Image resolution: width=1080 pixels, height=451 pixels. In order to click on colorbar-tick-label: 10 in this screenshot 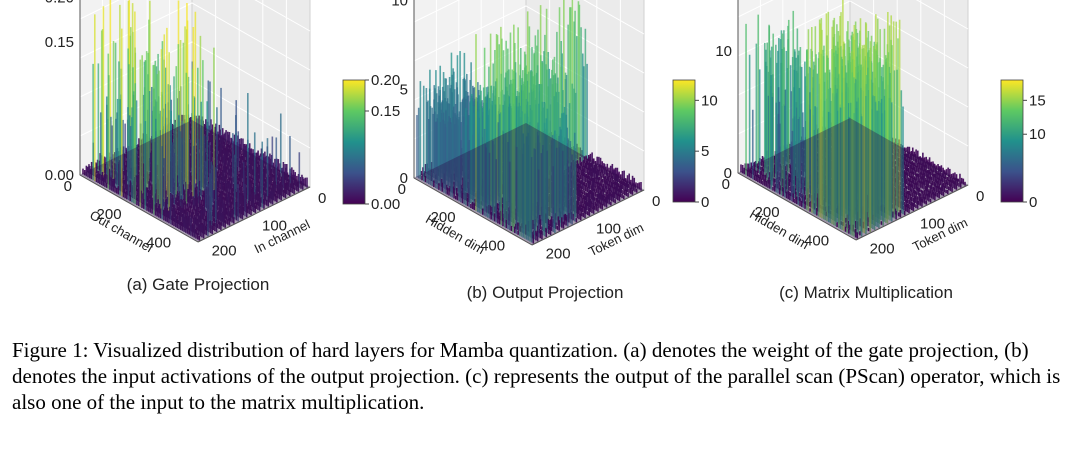, I will do `click(709, 100)`.